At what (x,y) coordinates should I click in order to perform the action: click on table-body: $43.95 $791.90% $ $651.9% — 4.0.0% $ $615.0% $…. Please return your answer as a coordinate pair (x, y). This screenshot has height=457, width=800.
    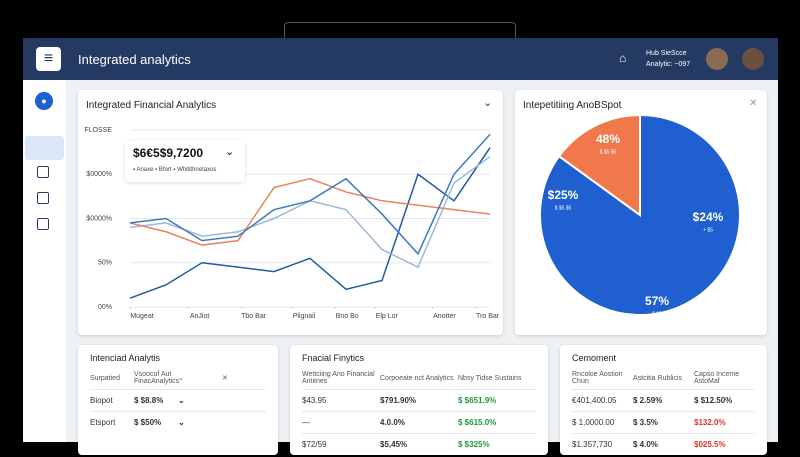
    Looking at the image, I should click on (419, 422).